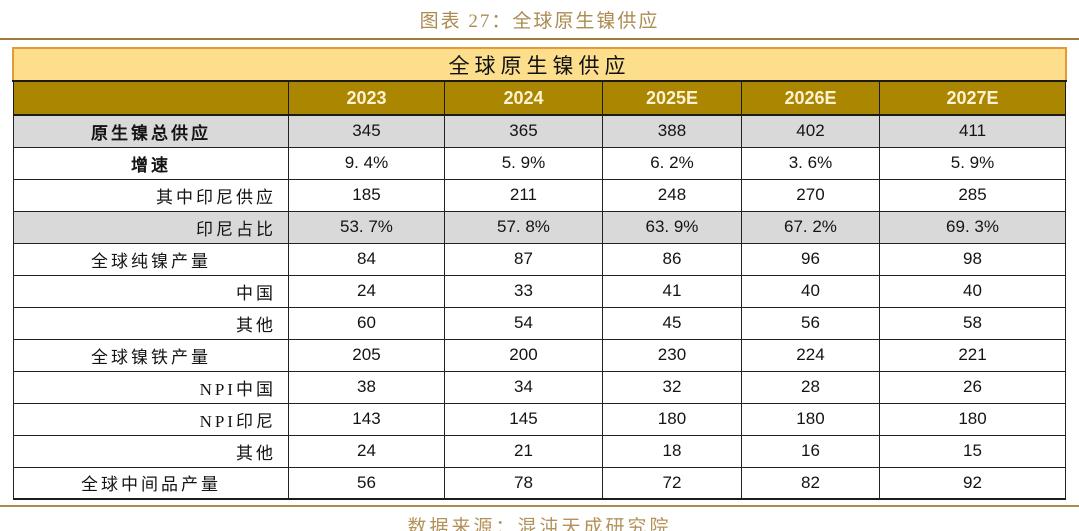 The height and width of the screenshot is (531, 1079). What do you see at coordinates (523, 419) in the screenshot?
I see `cell-value: 145` at bounding box center [523, 419].